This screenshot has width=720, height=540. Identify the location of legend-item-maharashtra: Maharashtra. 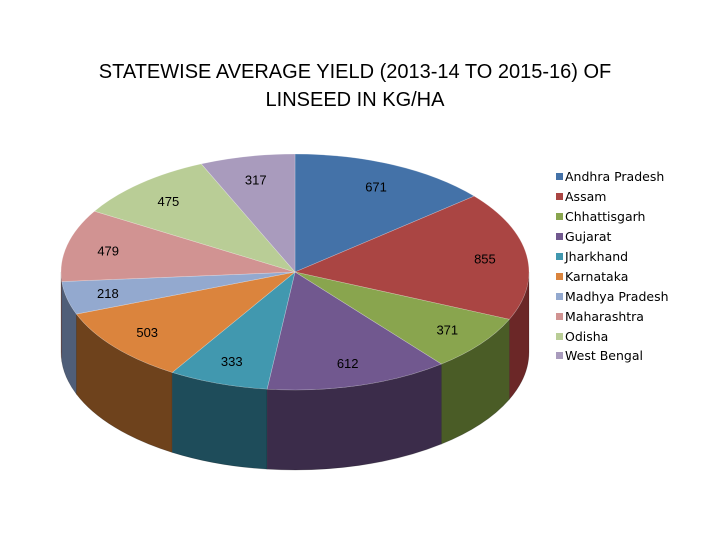
(612, 316).